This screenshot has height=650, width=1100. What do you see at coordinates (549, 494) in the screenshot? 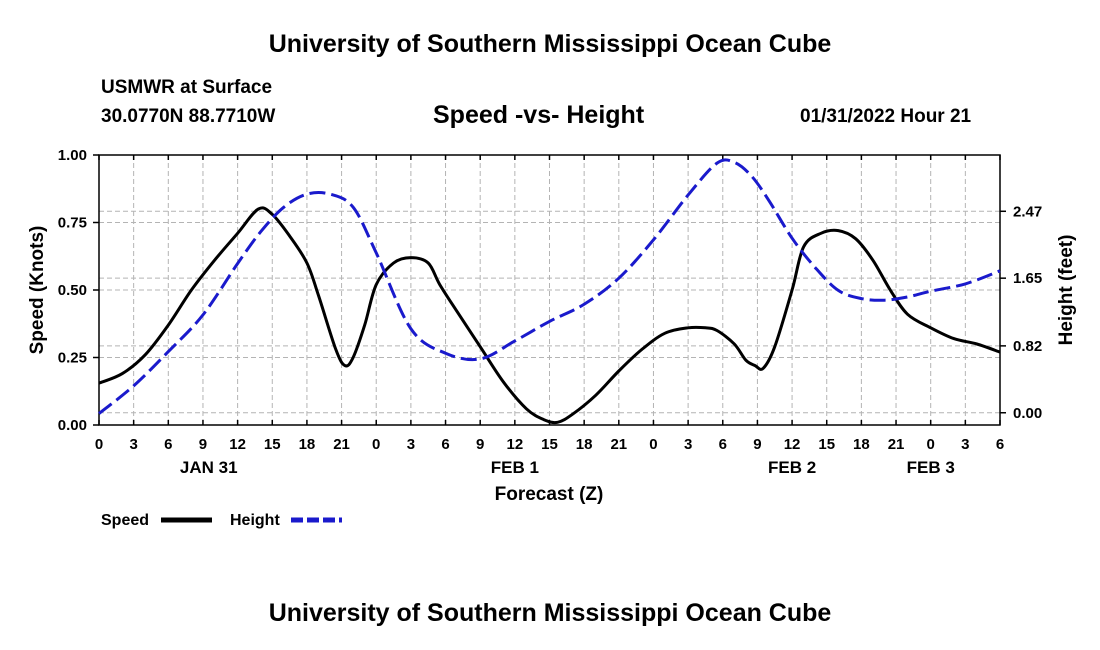
I see `x-axis-title: Forecast (Z)` at bounding box center [549, 494].